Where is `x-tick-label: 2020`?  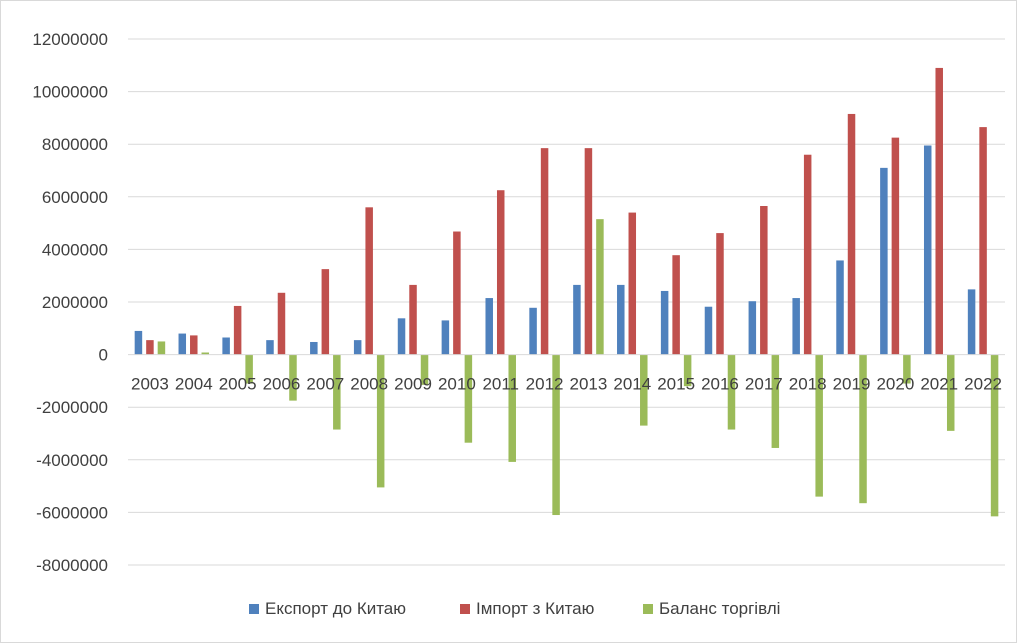
x-tick-label: 2020 is located at coordinates (895, 384).